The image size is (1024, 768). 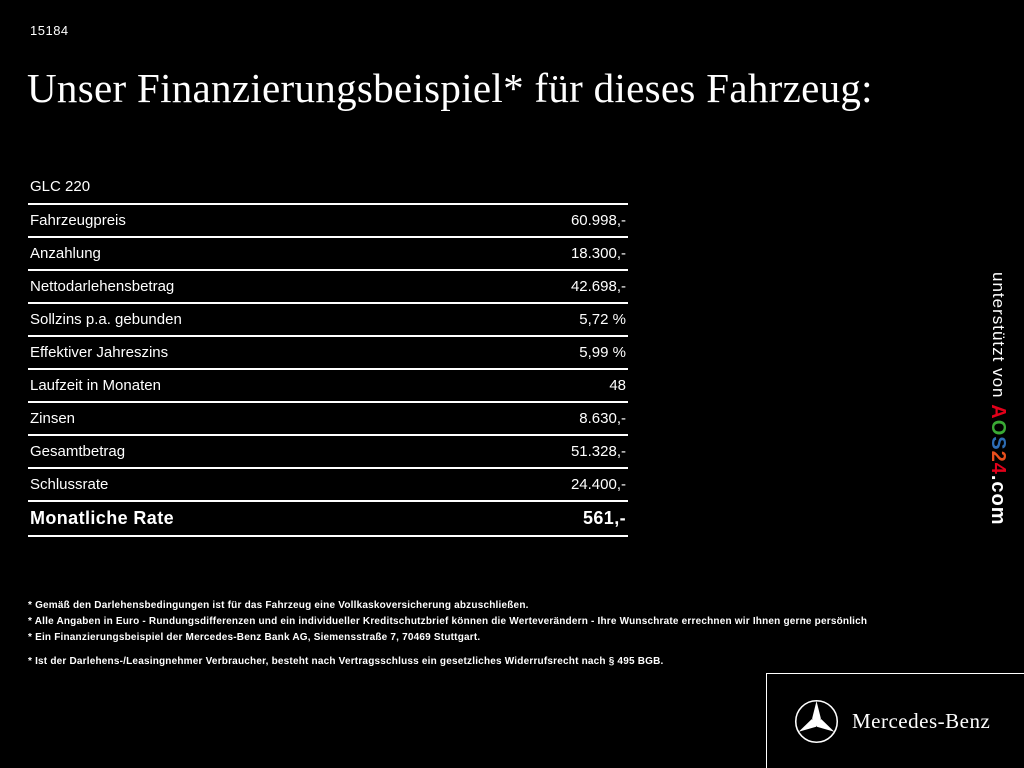 I want to click on brand-letter: 2, so click(x=998, y=456).